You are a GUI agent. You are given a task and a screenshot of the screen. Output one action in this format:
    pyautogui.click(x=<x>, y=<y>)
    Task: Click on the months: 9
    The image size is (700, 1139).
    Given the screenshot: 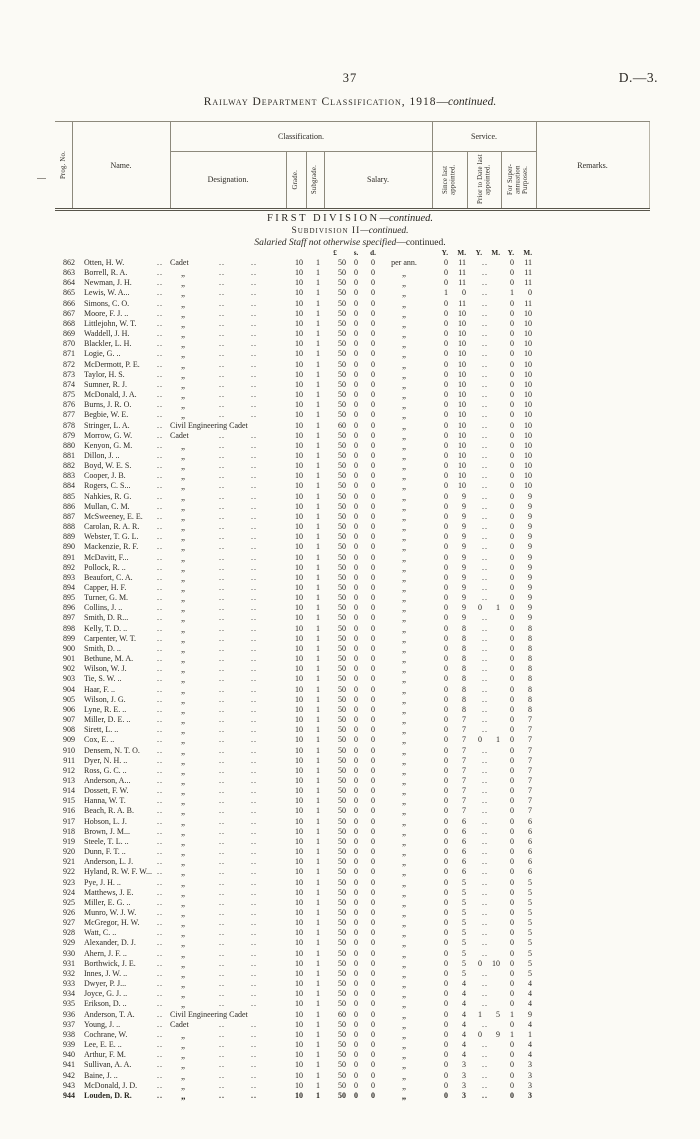 What is the action you would take?
    pyautogui.click(x=464, y=506)
    